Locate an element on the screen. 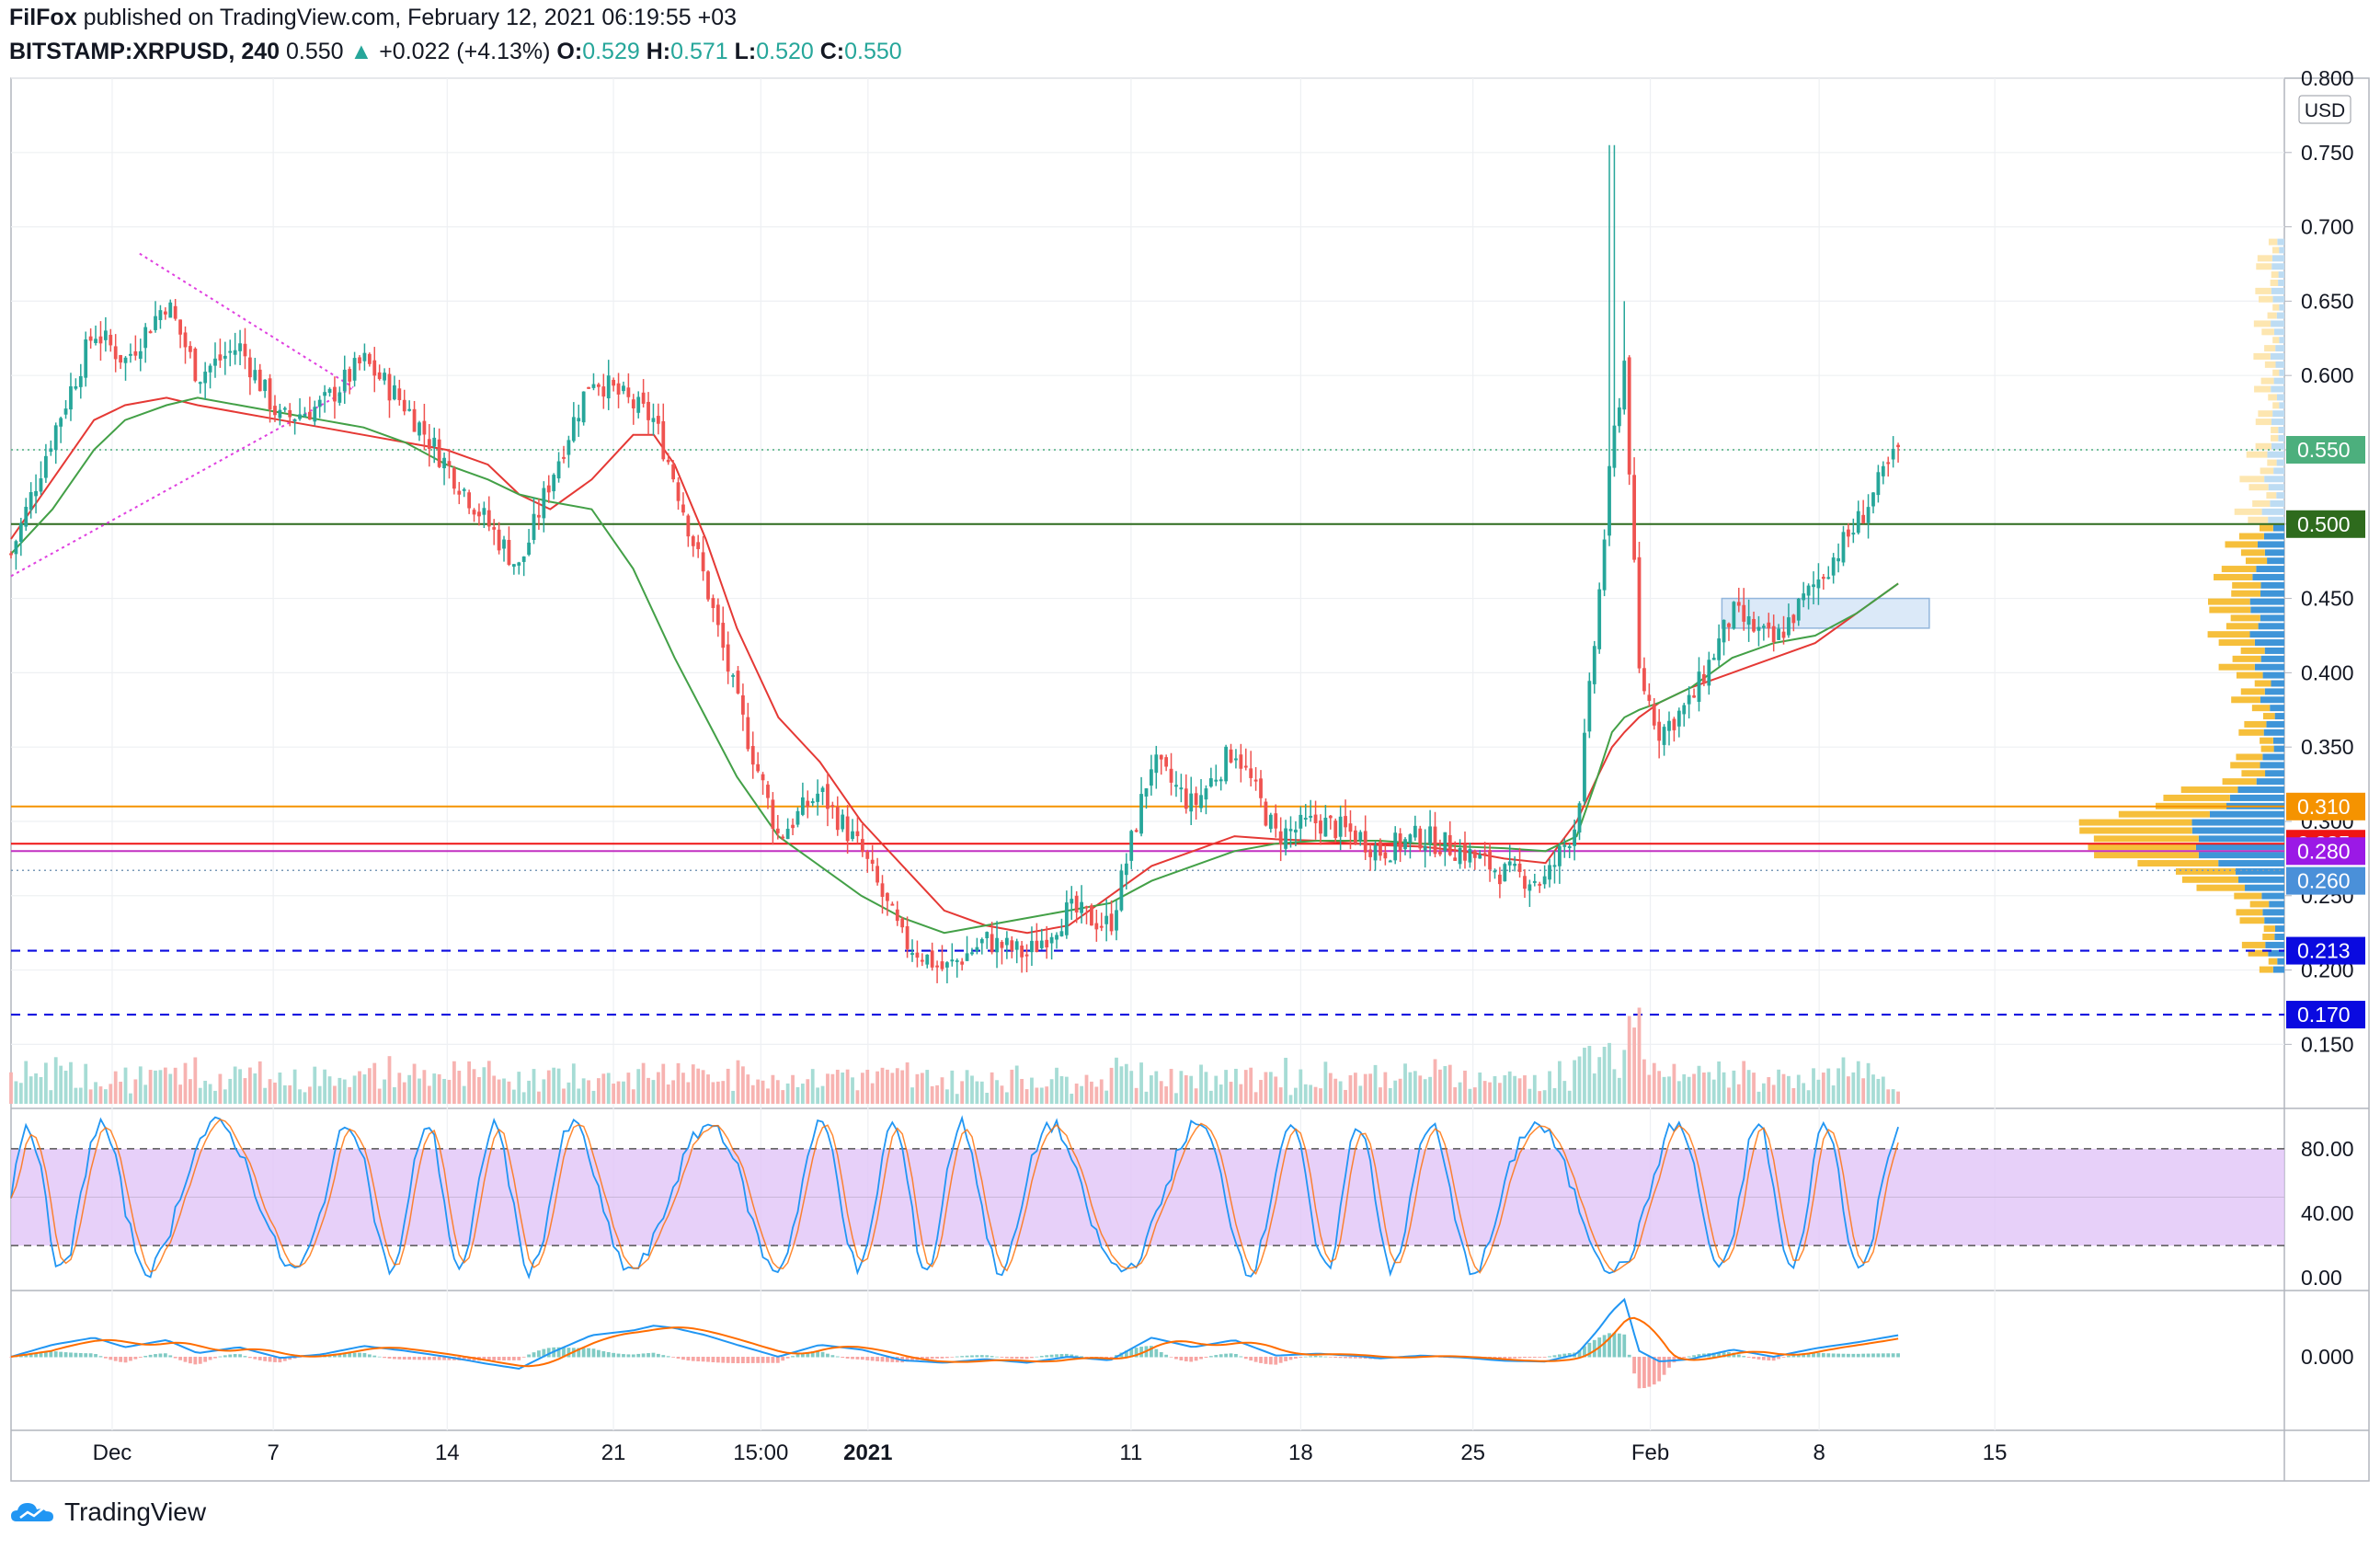 The height and width of the screenshot is (1549, 2380). tradingview-logo: TradingView is located at coordinates (107, 1512).